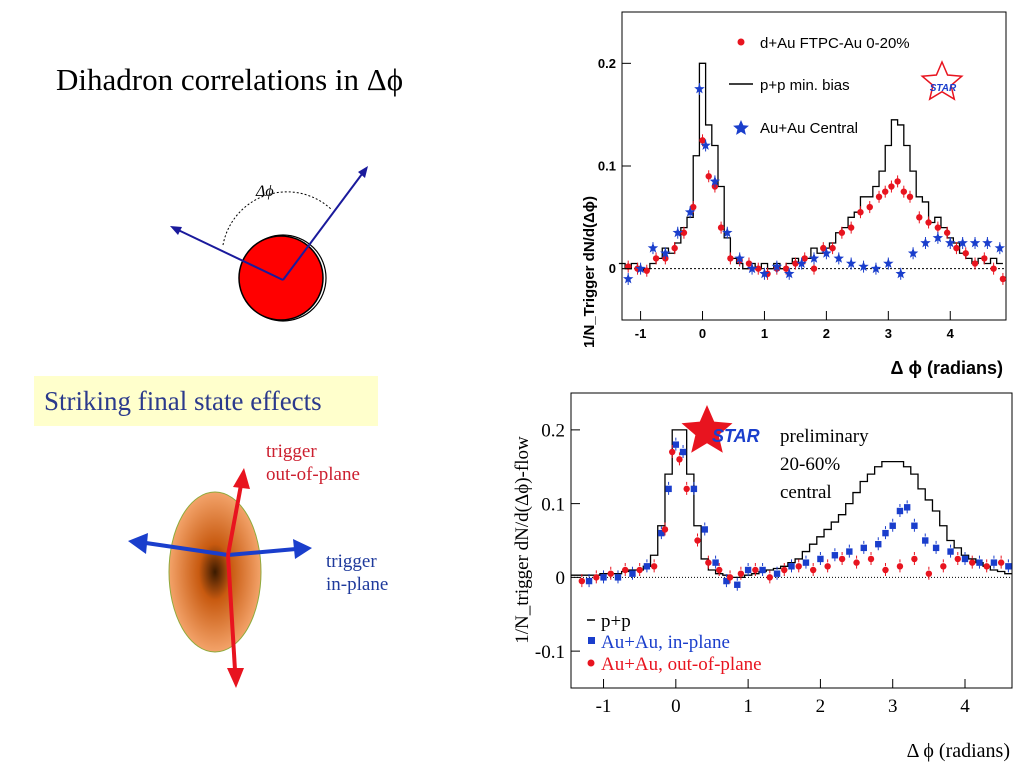 This screenshot has width=1024, height=768. I want to click on trigger-in-plane-label: trigger in-plane, so click(357, 573).